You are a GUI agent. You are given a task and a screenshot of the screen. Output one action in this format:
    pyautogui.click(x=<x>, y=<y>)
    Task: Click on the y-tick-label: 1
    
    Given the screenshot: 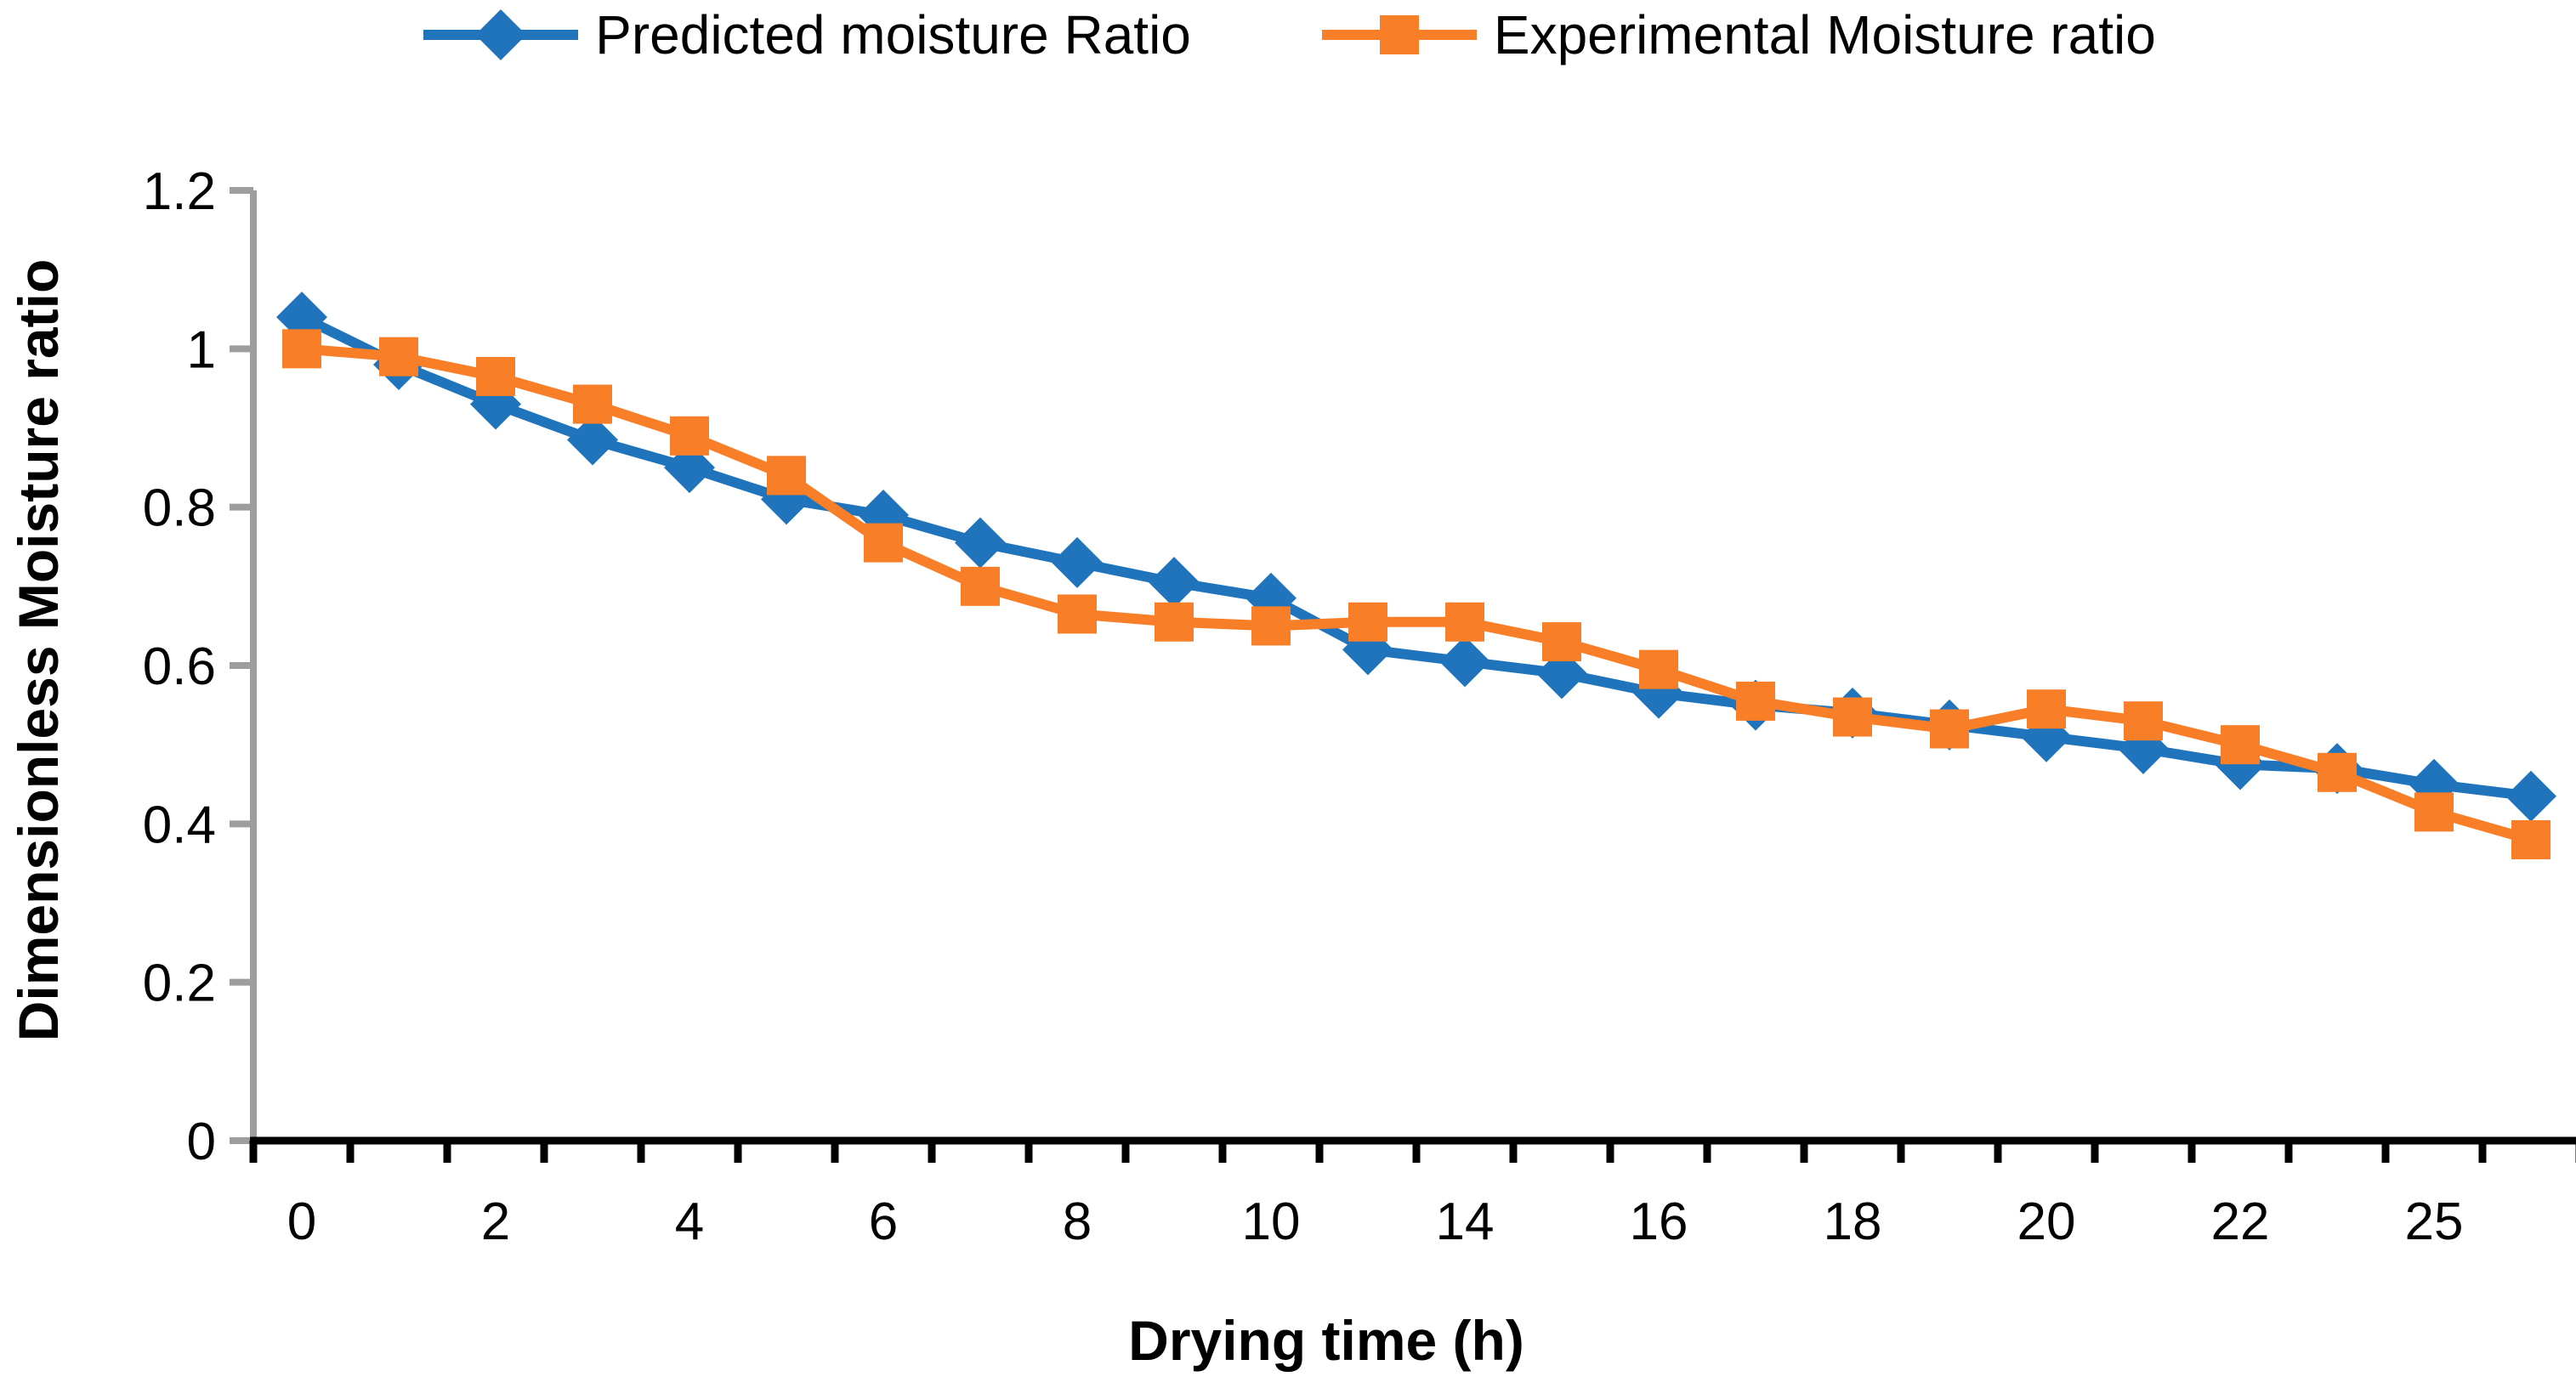 What is the action you would take?
    pyautogui.click(x=202, y=349)
    